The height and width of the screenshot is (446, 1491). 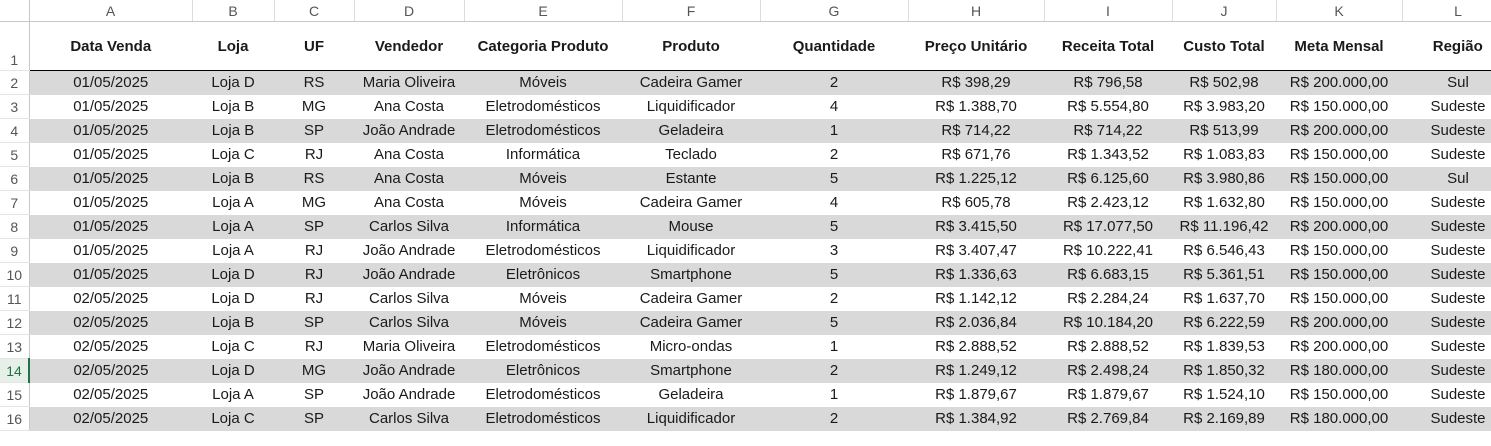 I want to click on cell-receita-total: R$ 5.554,80, so click(x=1108, y=106).